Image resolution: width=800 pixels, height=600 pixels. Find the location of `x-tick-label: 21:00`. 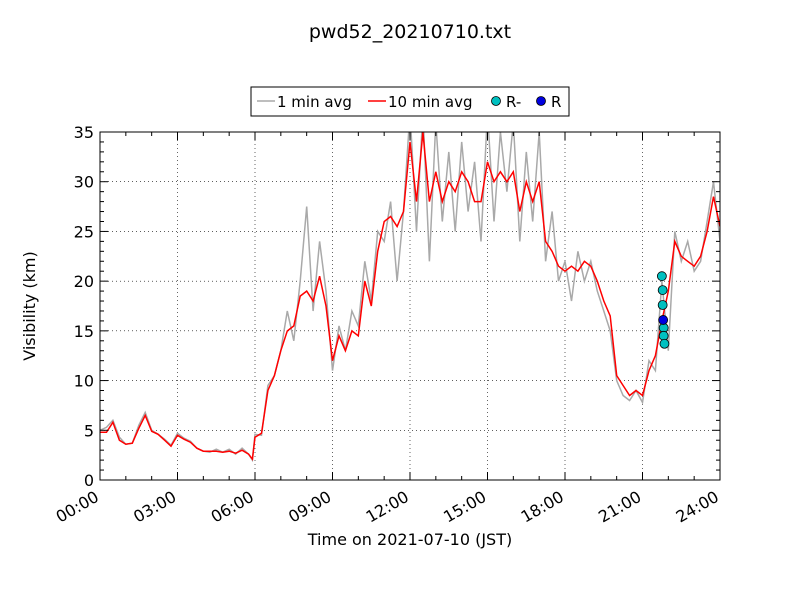

x-tick-label: 21:00 is located at coordinates (619, 507).